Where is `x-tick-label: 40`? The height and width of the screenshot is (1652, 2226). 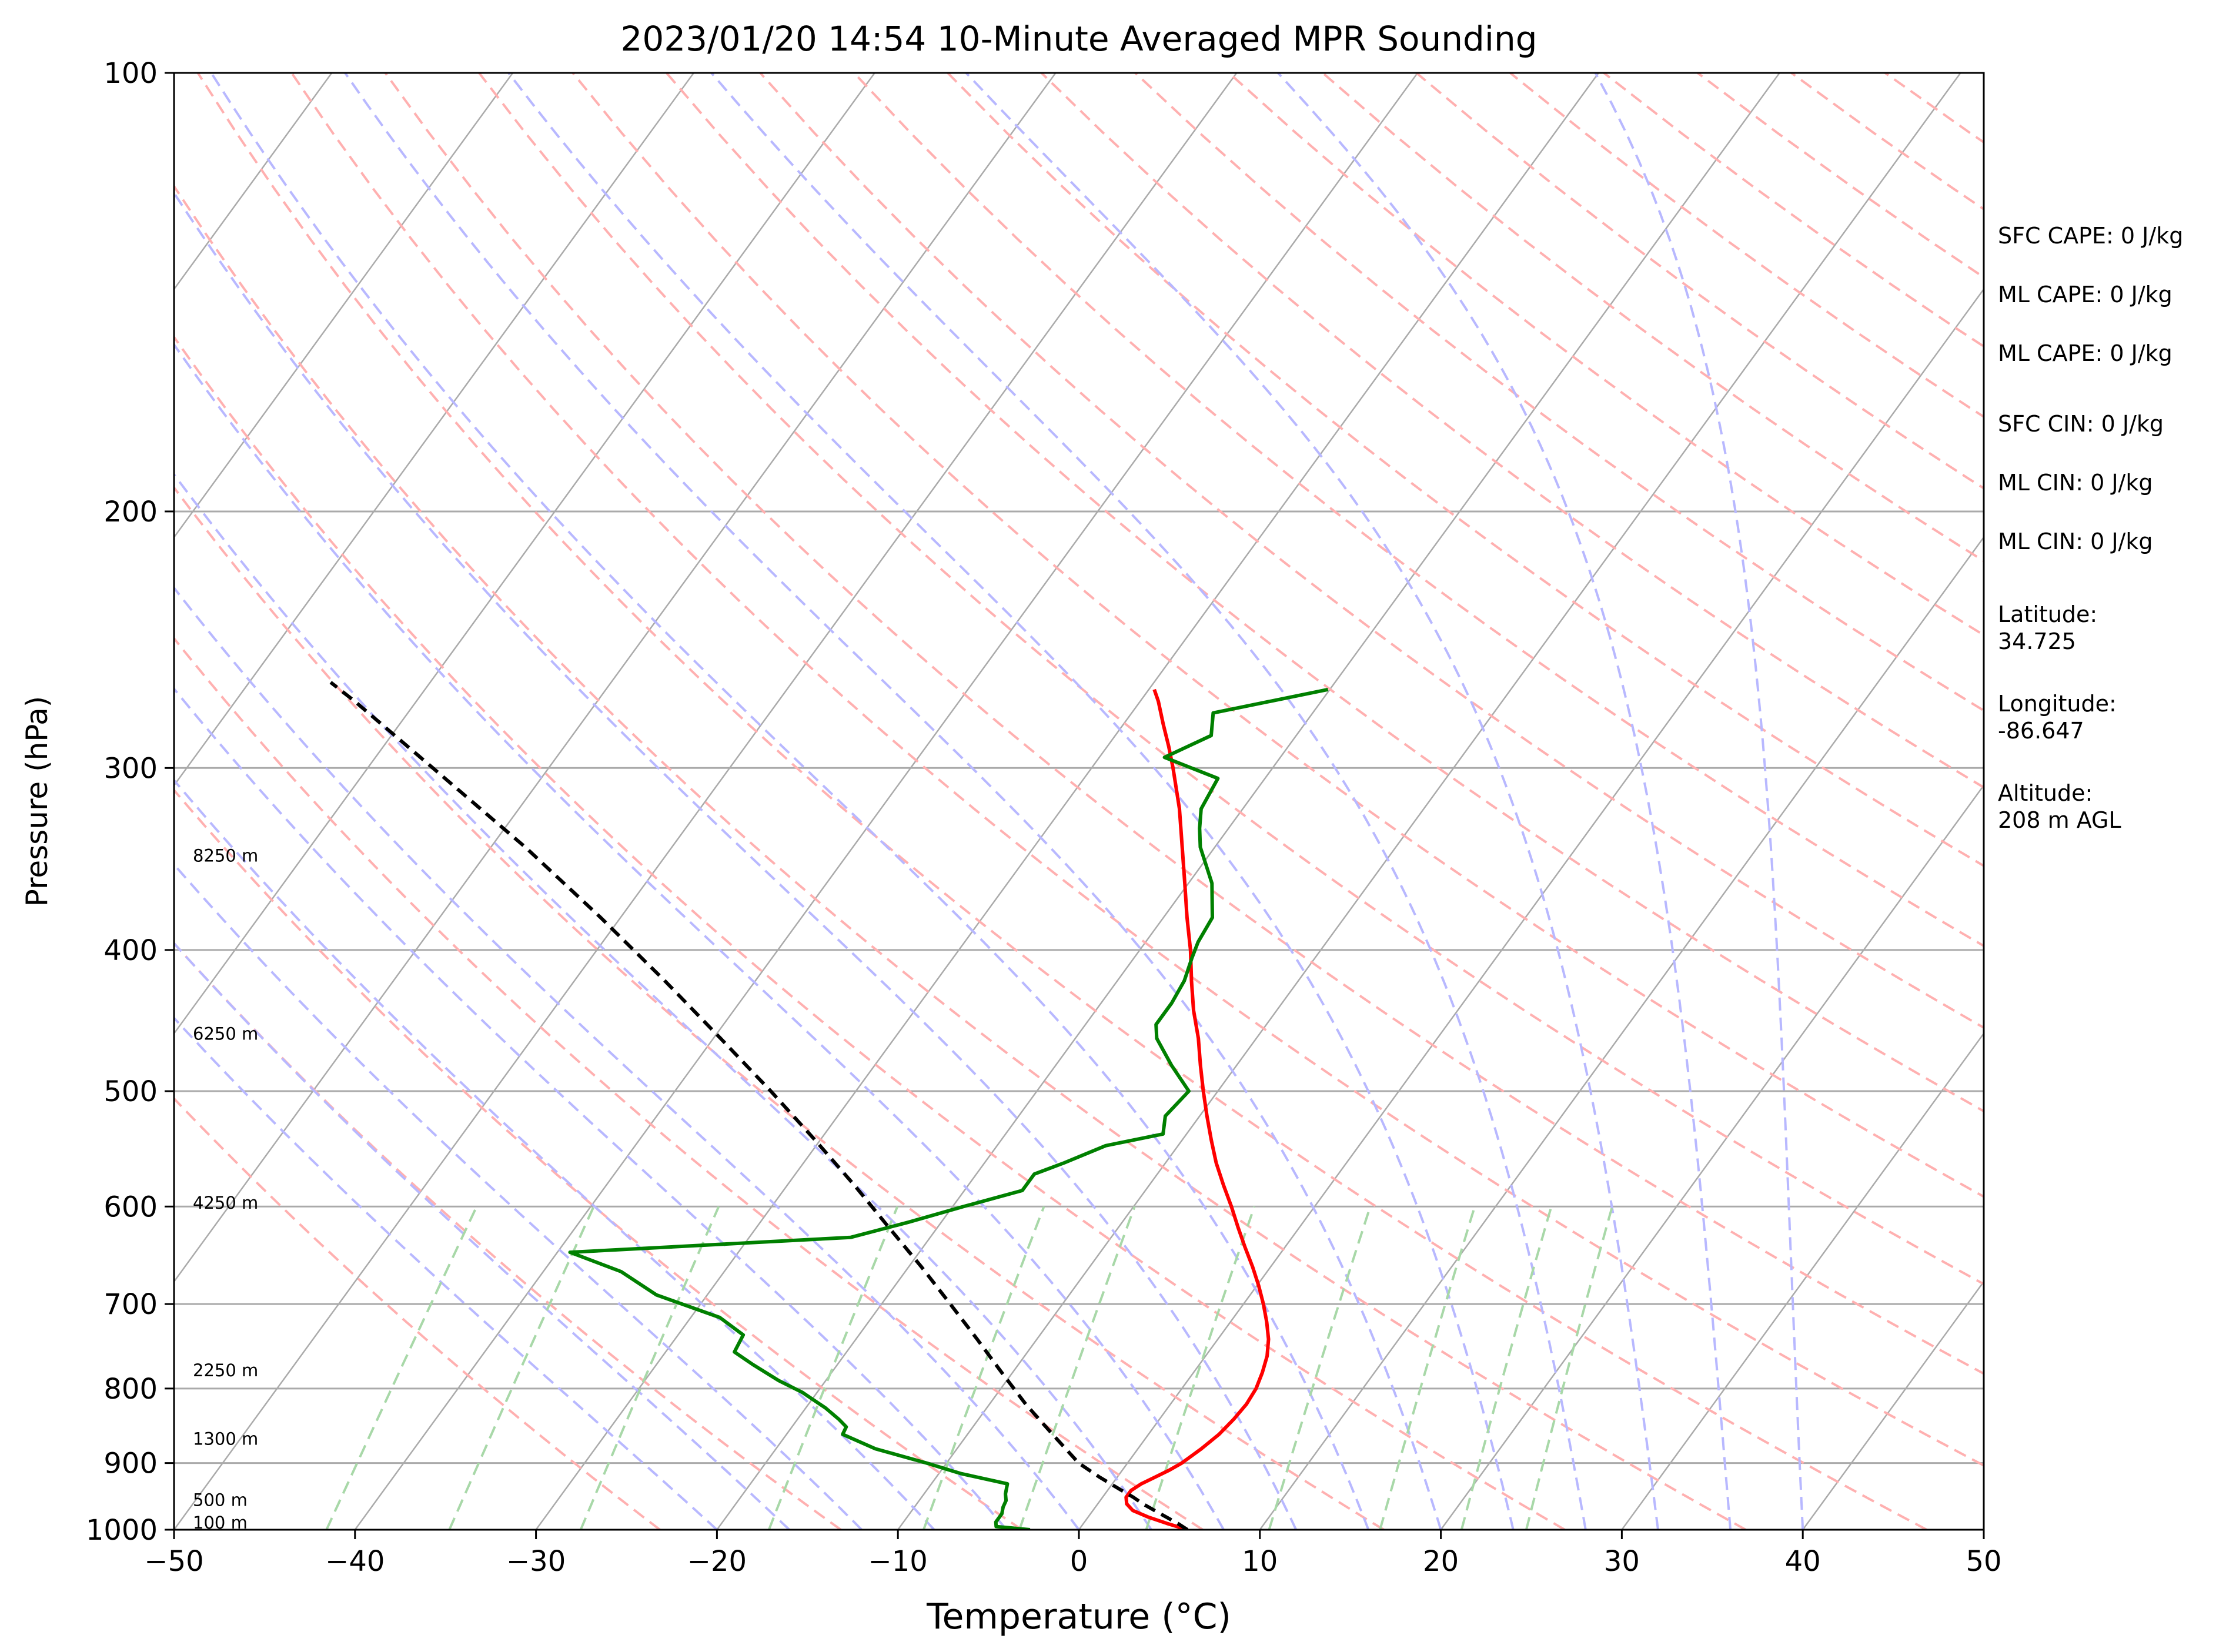
x-tick-label: 40 is located at coordinates (1803, 1562).